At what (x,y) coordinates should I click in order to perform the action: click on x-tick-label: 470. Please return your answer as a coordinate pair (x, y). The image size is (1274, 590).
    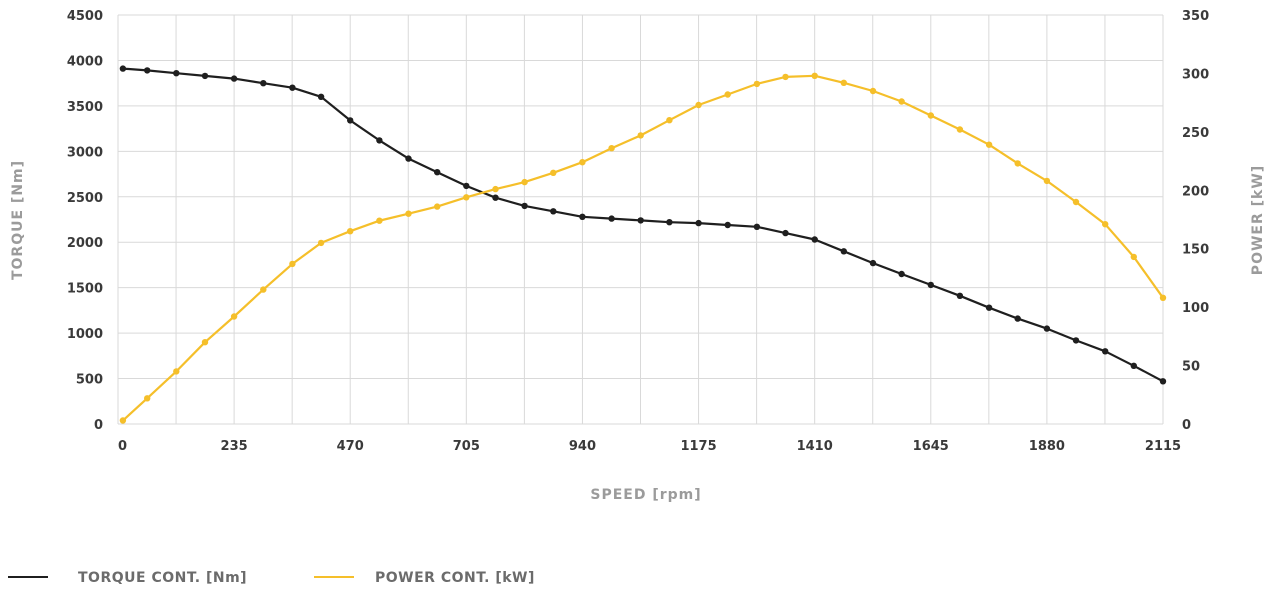
    Looking at the image, I should click on (350, 446).